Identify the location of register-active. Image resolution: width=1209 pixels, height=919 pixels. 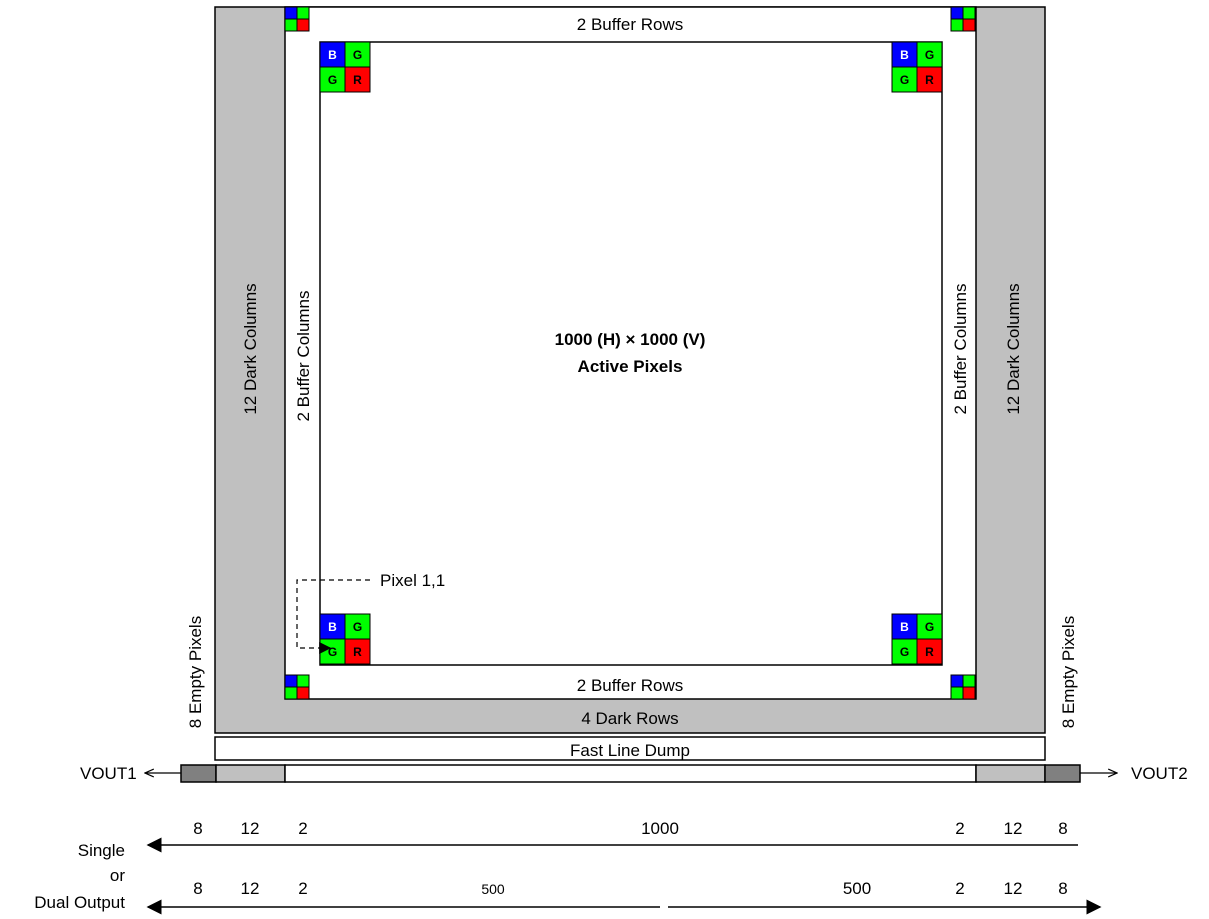
(630, 773).